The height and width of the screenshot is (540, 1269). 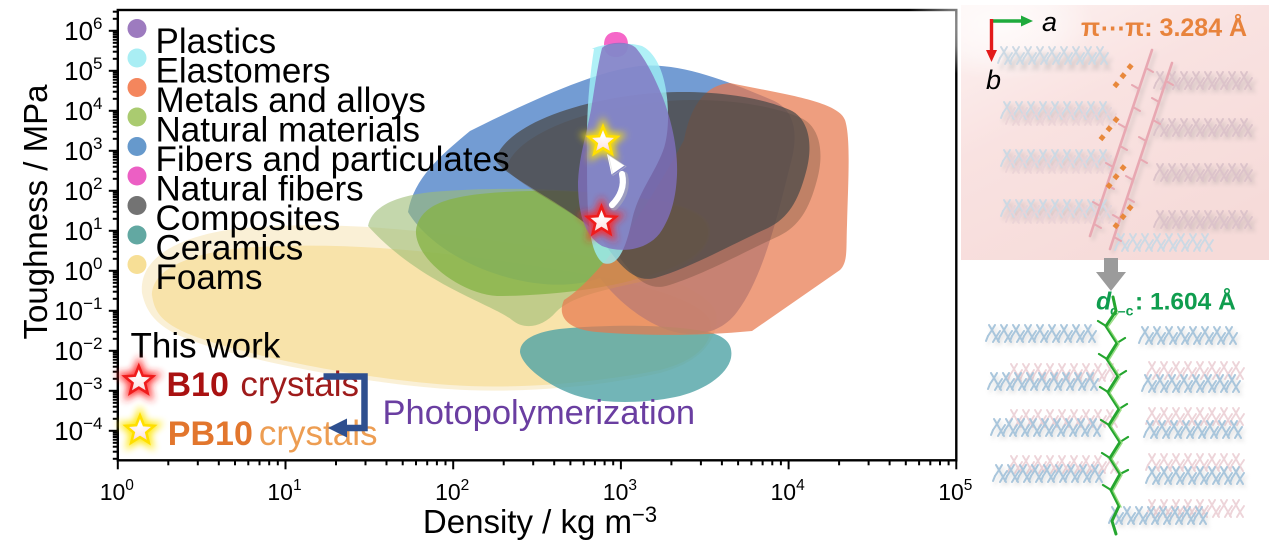 What do you see at coordinates (243, 71) in the screenshot?
I see `svg-text: Elastomers` at bounding box center [243, 71].